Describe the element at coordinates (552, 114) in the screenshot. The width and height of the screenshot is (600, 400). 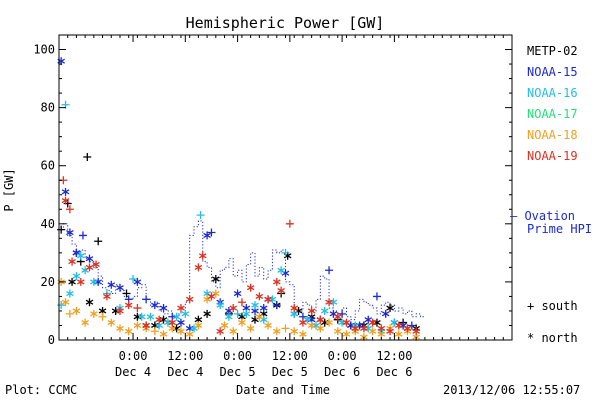
I see `legend-entry-noaa-17: NOAA-17` at that location.